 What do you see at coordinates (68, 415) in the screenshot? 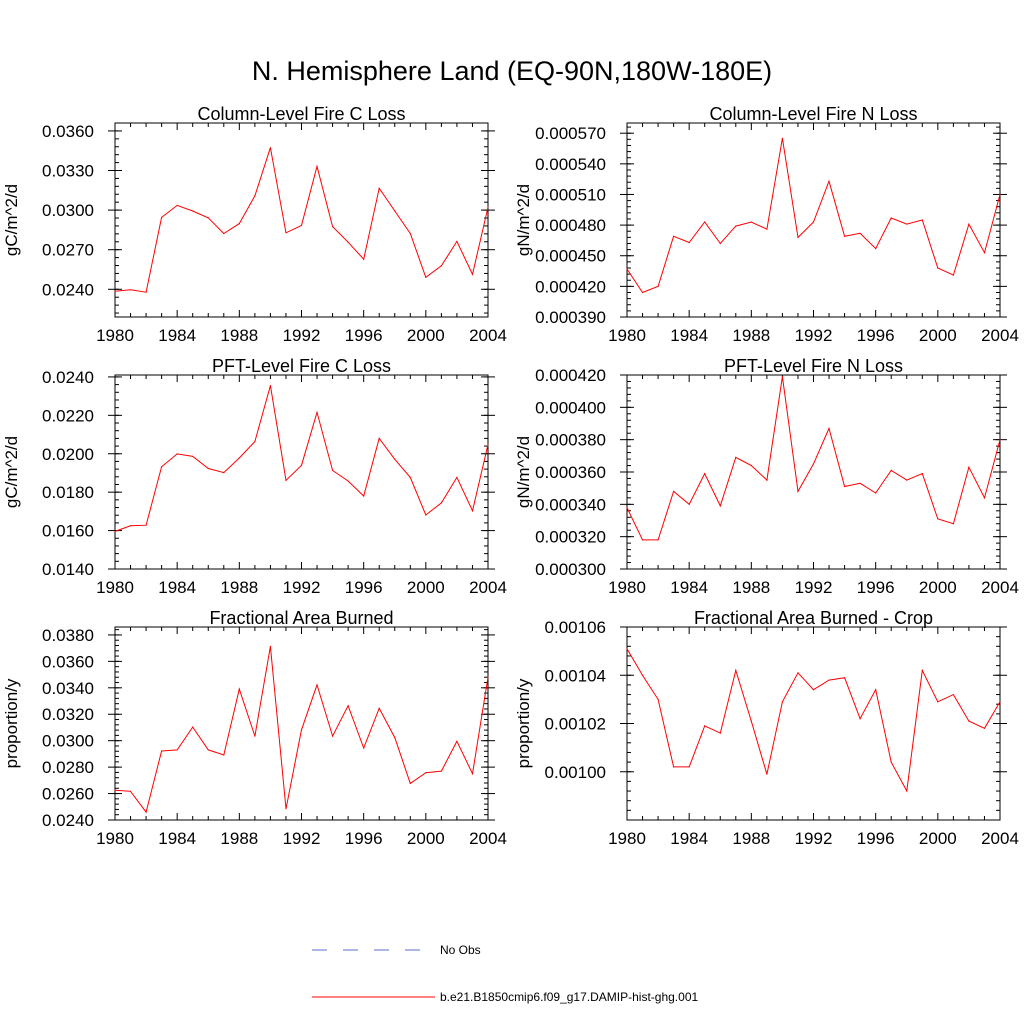
I see `y-tick-label: 0.0220` at bounding box center [68, 415].